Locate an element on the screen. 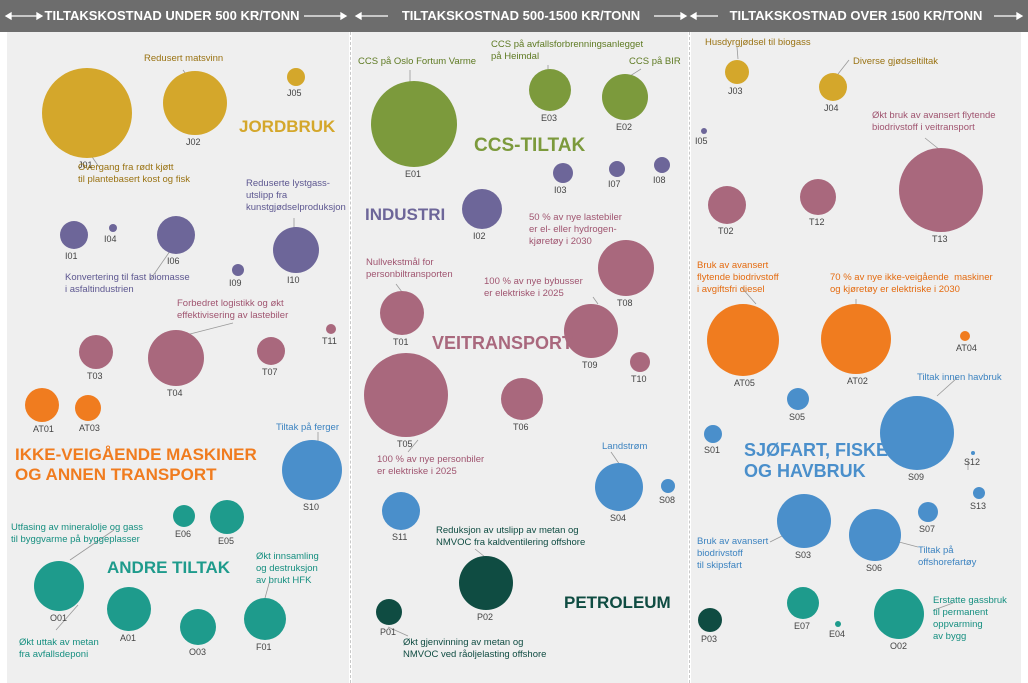 Image resolution: width=1028 pixels, height=683 pixels. bubble-code-at01: AT01 is located at coordinates (43, 429).